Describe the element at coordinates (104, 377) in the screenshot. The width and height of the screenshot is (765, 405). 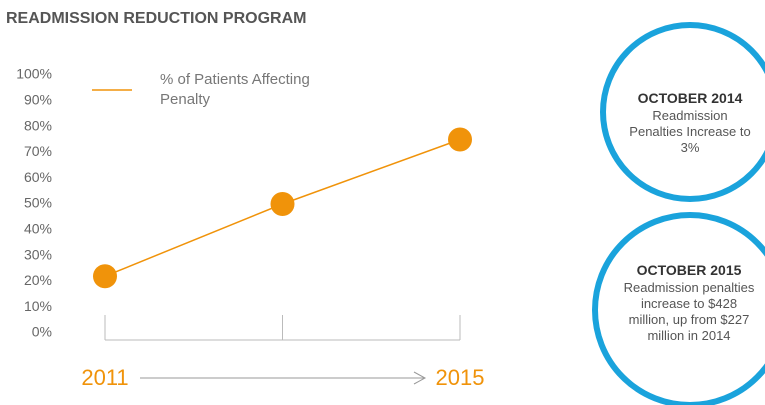
I see `x-tick-label: 2011` at that location.